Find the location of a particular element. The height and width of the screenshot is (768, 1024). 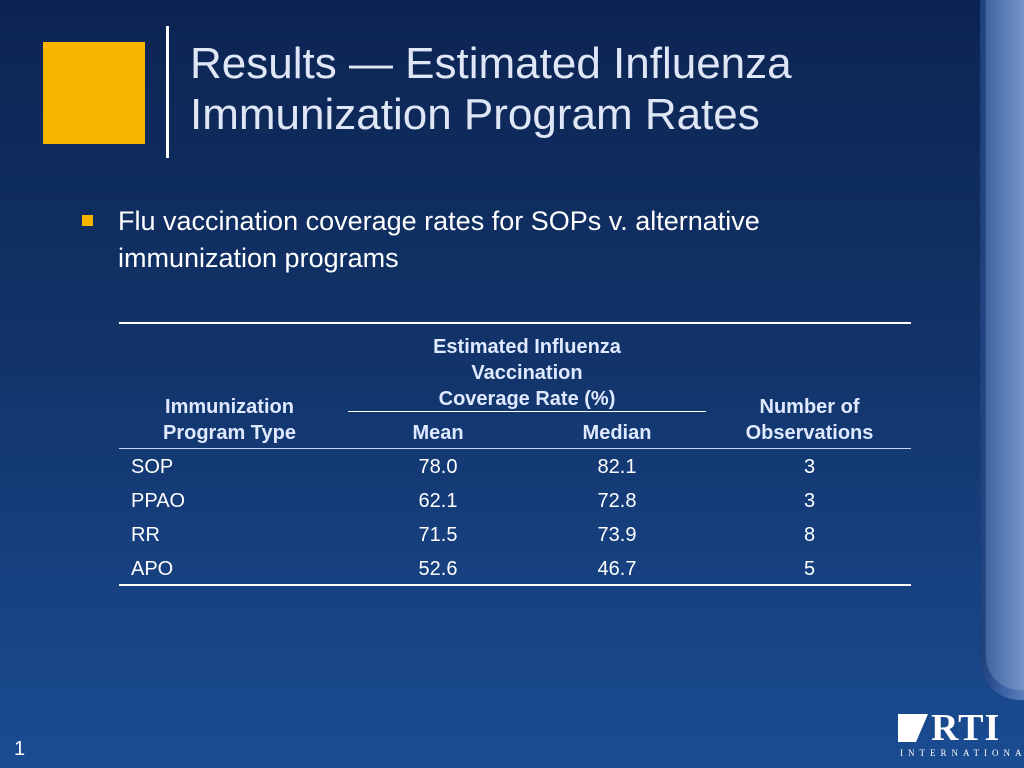

slide-title-line-1: Results — Estimated Influenza is located at coordinates (491, 63).